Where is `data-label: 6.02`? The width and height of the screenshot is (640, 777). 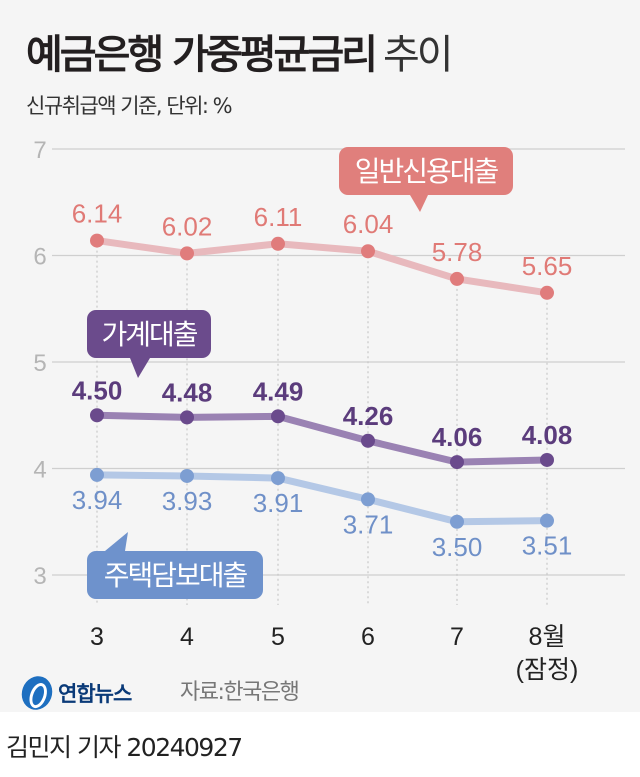 data-label: 6.02 is located at coordinates (187, 226).